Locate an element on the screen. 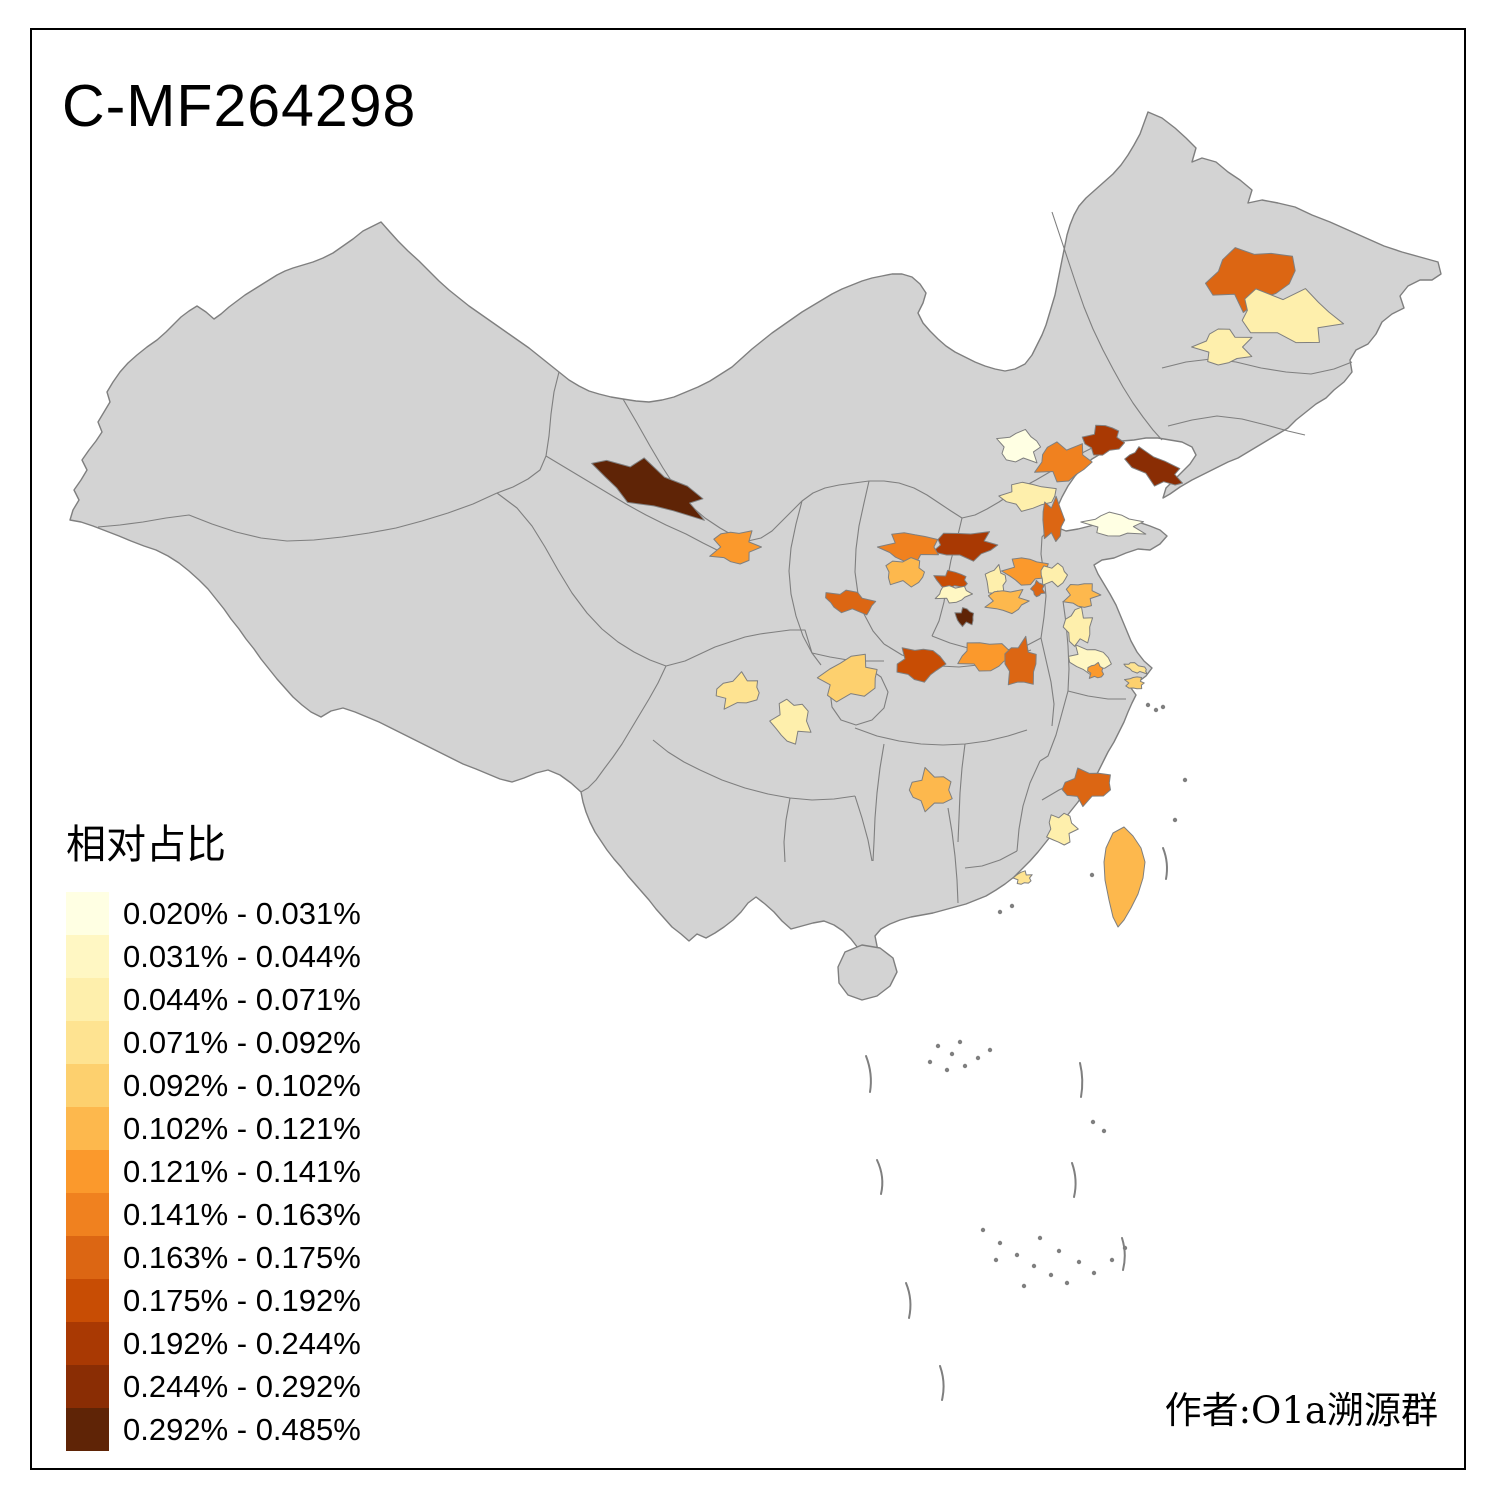 This screenshot has width=1500, height=1500. legend-label: 0.092% - 0.102% is located at coordinates (242, 1085).